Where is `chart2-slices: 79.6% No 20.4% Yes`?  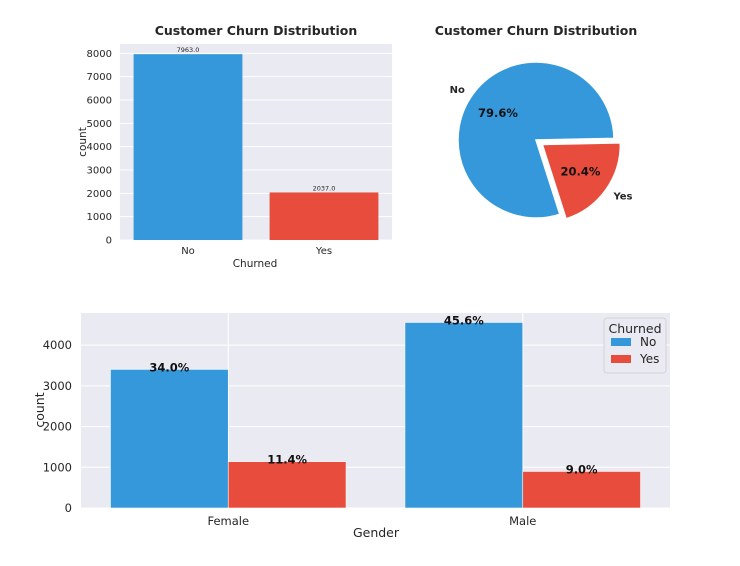 chart2-slices: 79.6% No 20.4% Yes is located at coordinates (541, 140).